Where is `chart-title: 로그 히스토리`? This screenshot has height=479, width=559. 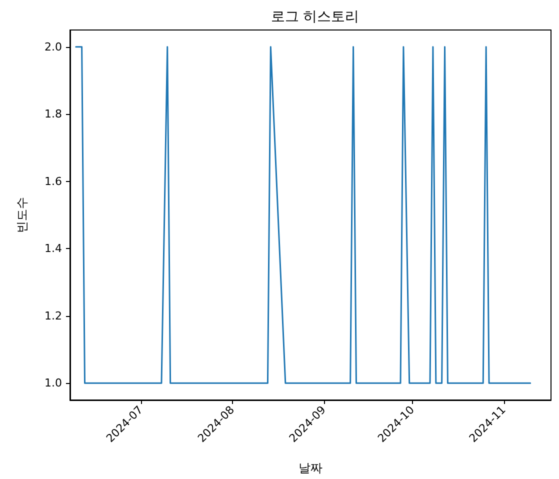 chart-title: 로그 히스토리 is located at coordinates (315, 17).